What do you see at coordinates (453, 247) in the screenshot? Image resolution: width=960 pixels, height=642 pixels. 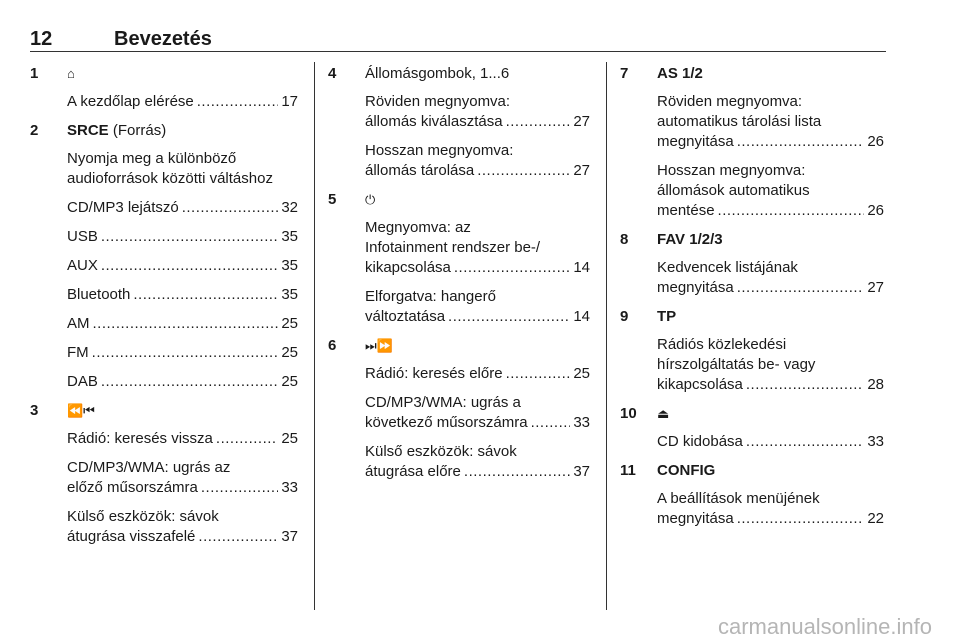 I see `description-line: Infotainment rendszer be-/` at bounding box center [453, 247].